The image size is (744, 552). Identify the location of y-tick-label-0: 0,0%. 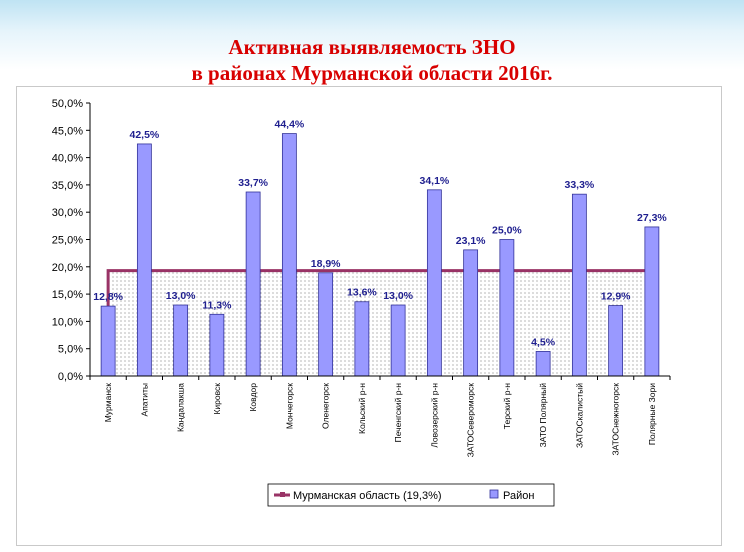
(70, 377).